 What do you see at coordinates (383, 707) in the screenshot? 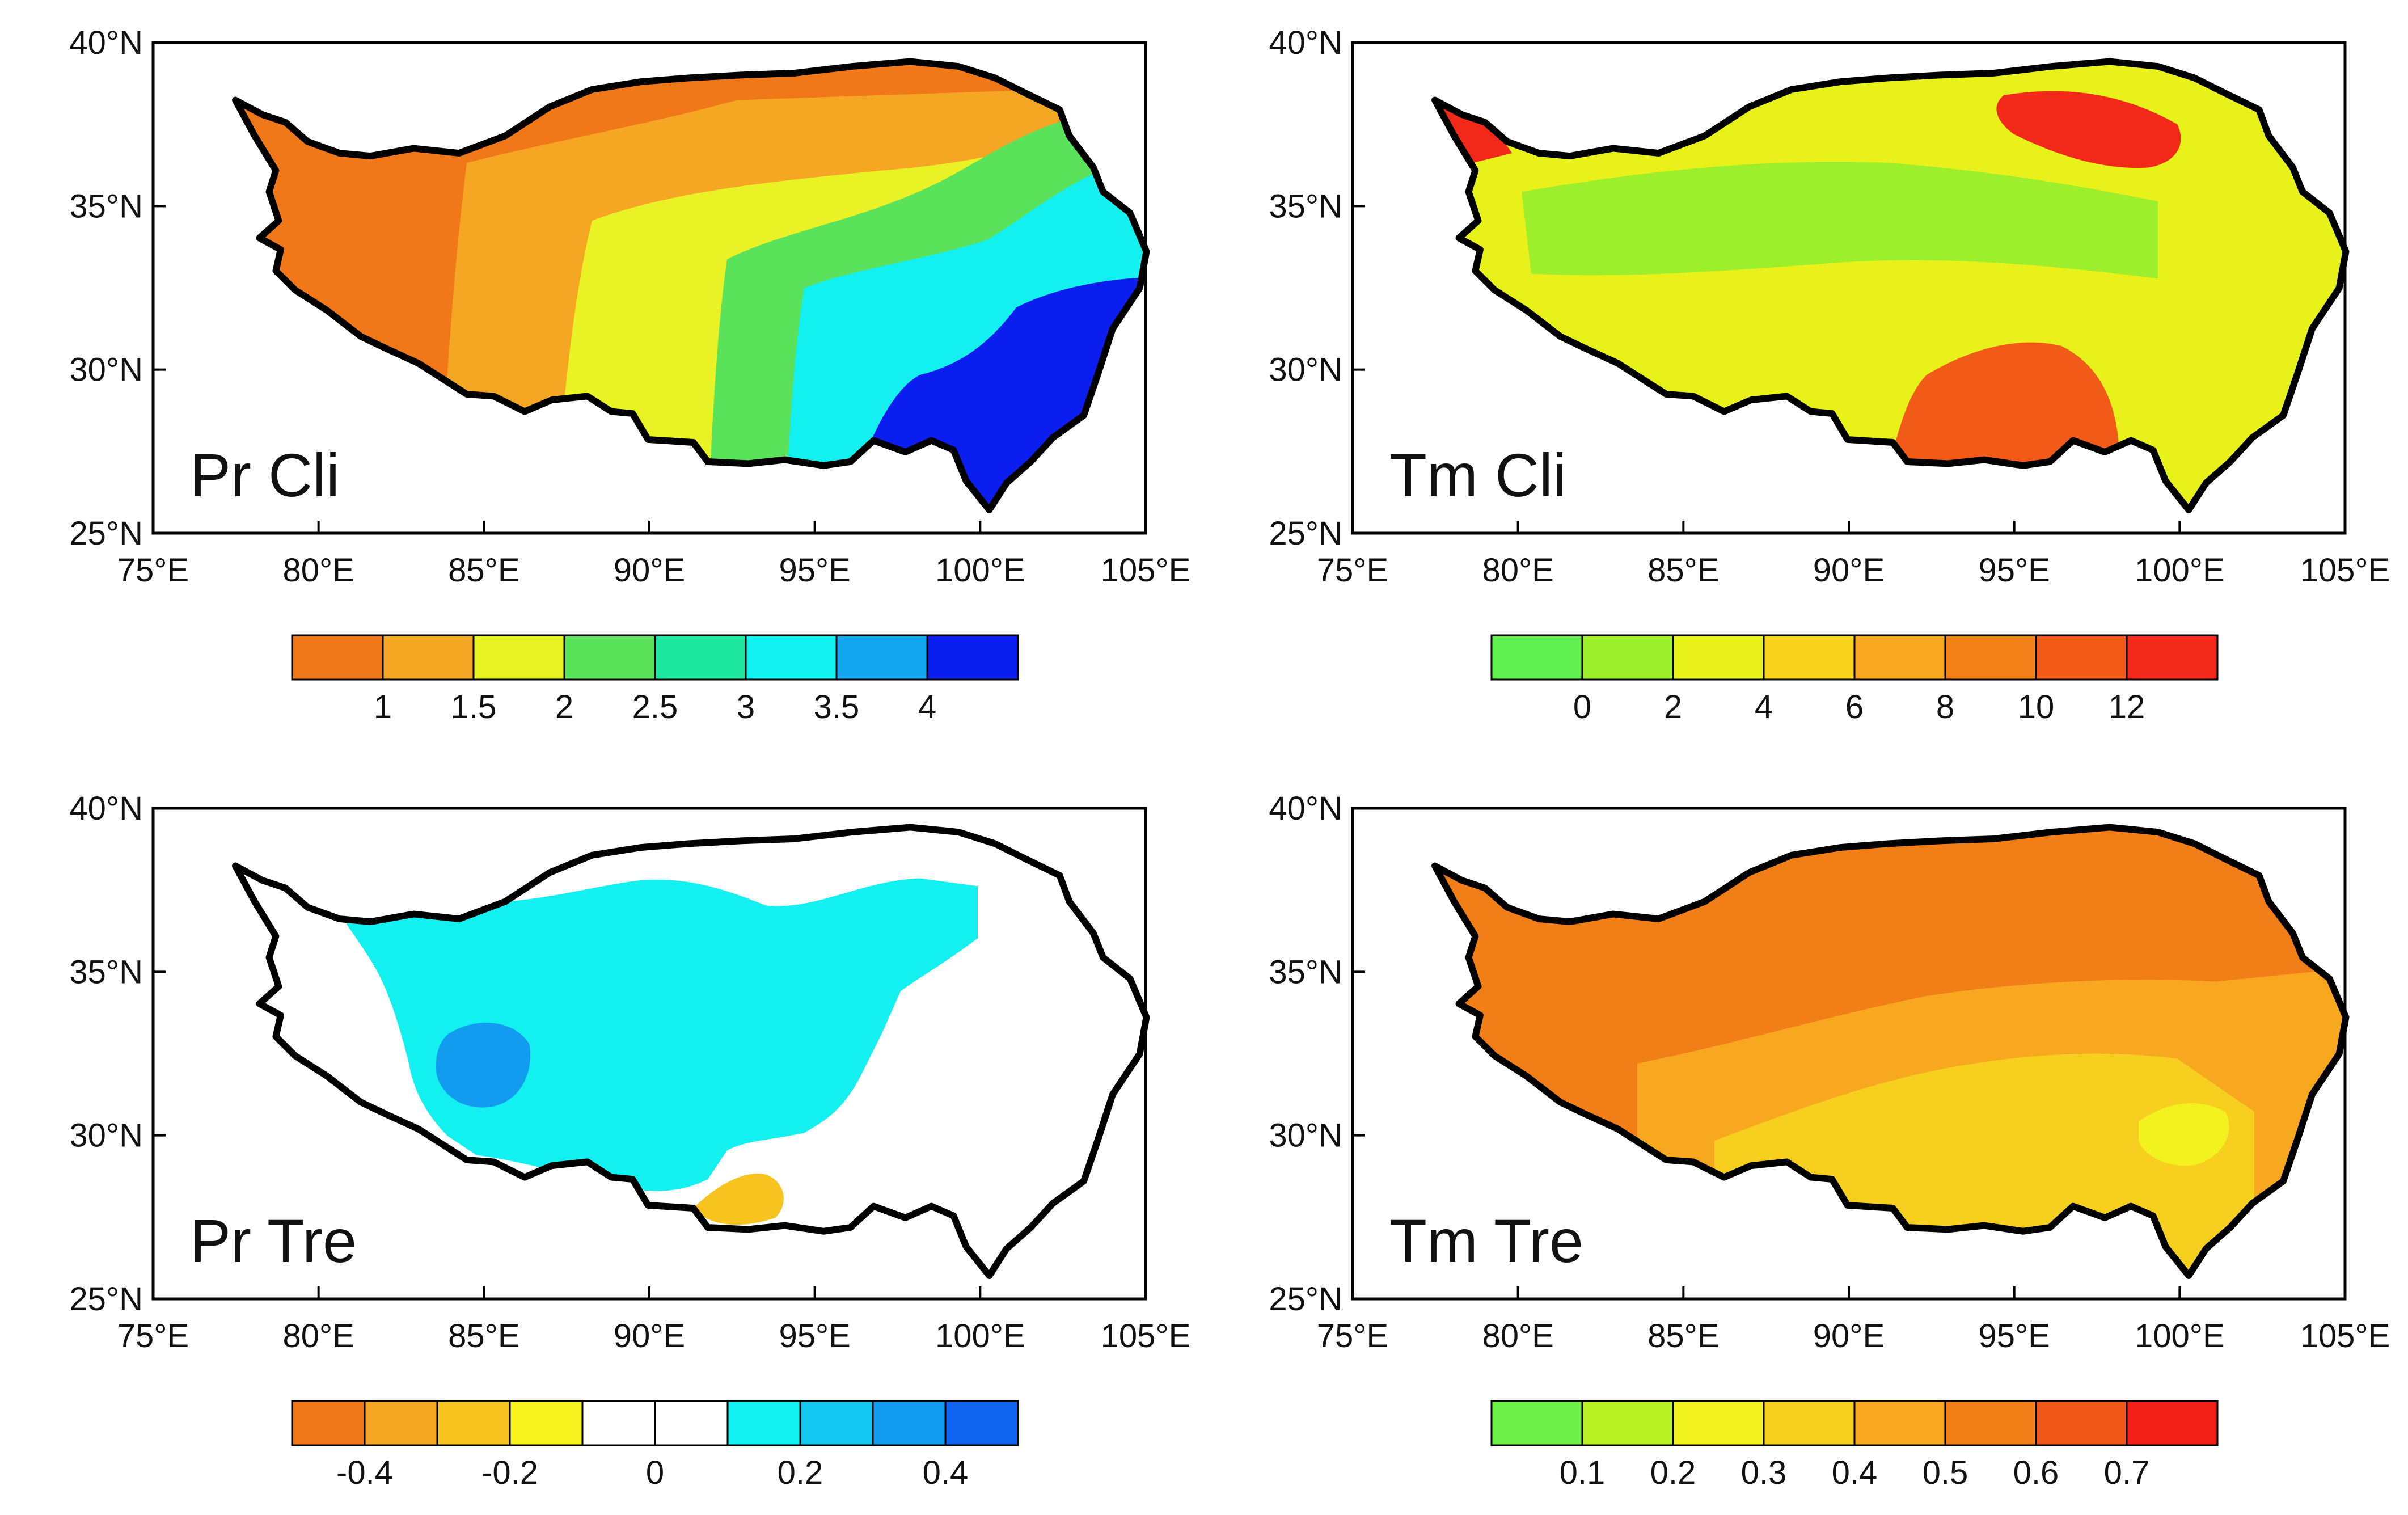
I see `colorbar-label: 1` at bounding box center [383, 707].